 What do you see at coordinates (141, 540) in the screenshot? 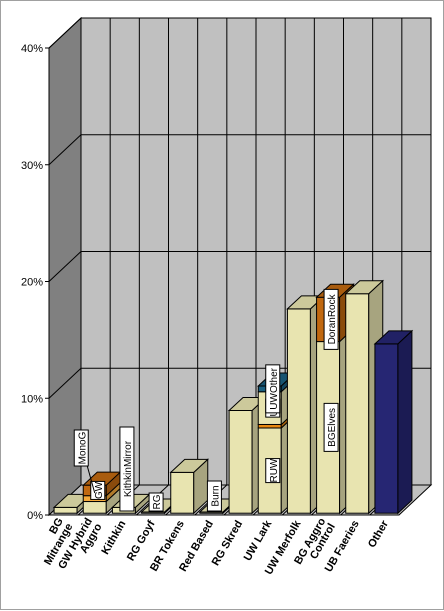
I see `x-tick-label: RG Goyf` at bounding box center [141, 540].